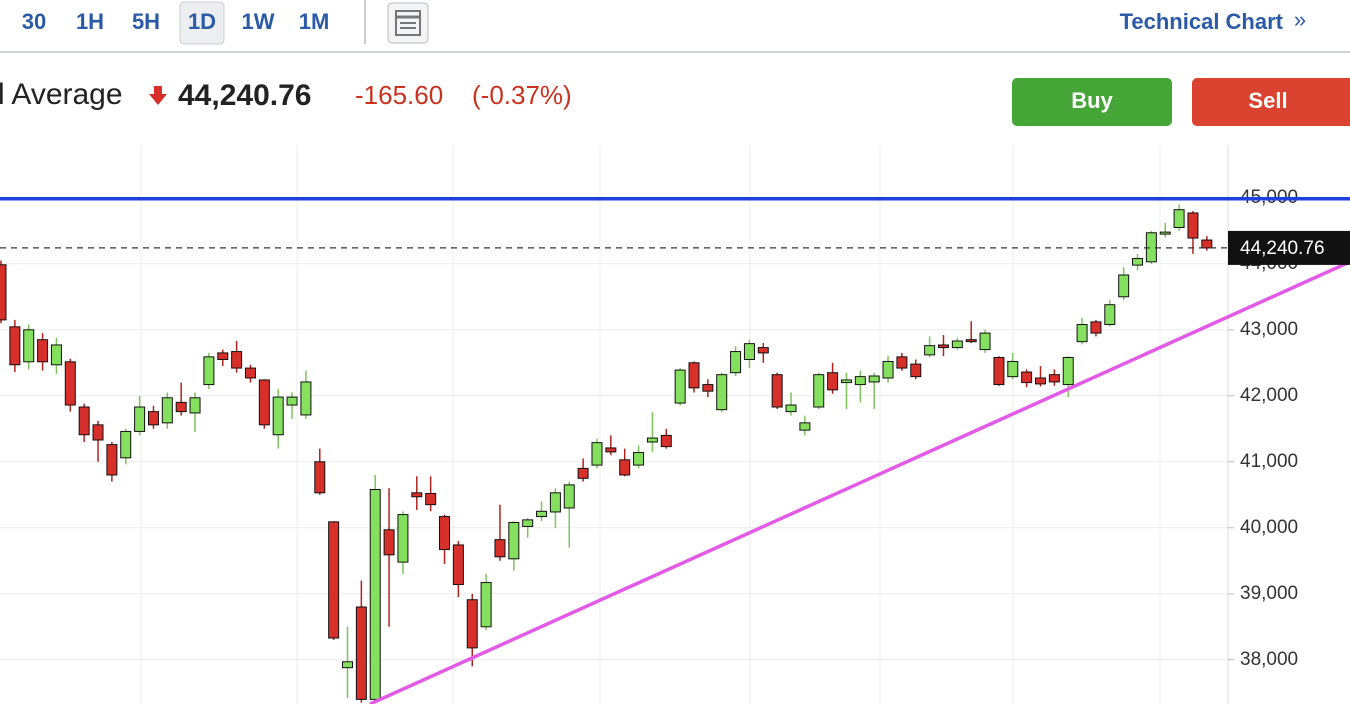 The height and width of the screenshot is (704, 1350). What do you see at coordinates (258, 21) in the screenshot?
I see `tab: 1W` at bounding box center [258, 21].